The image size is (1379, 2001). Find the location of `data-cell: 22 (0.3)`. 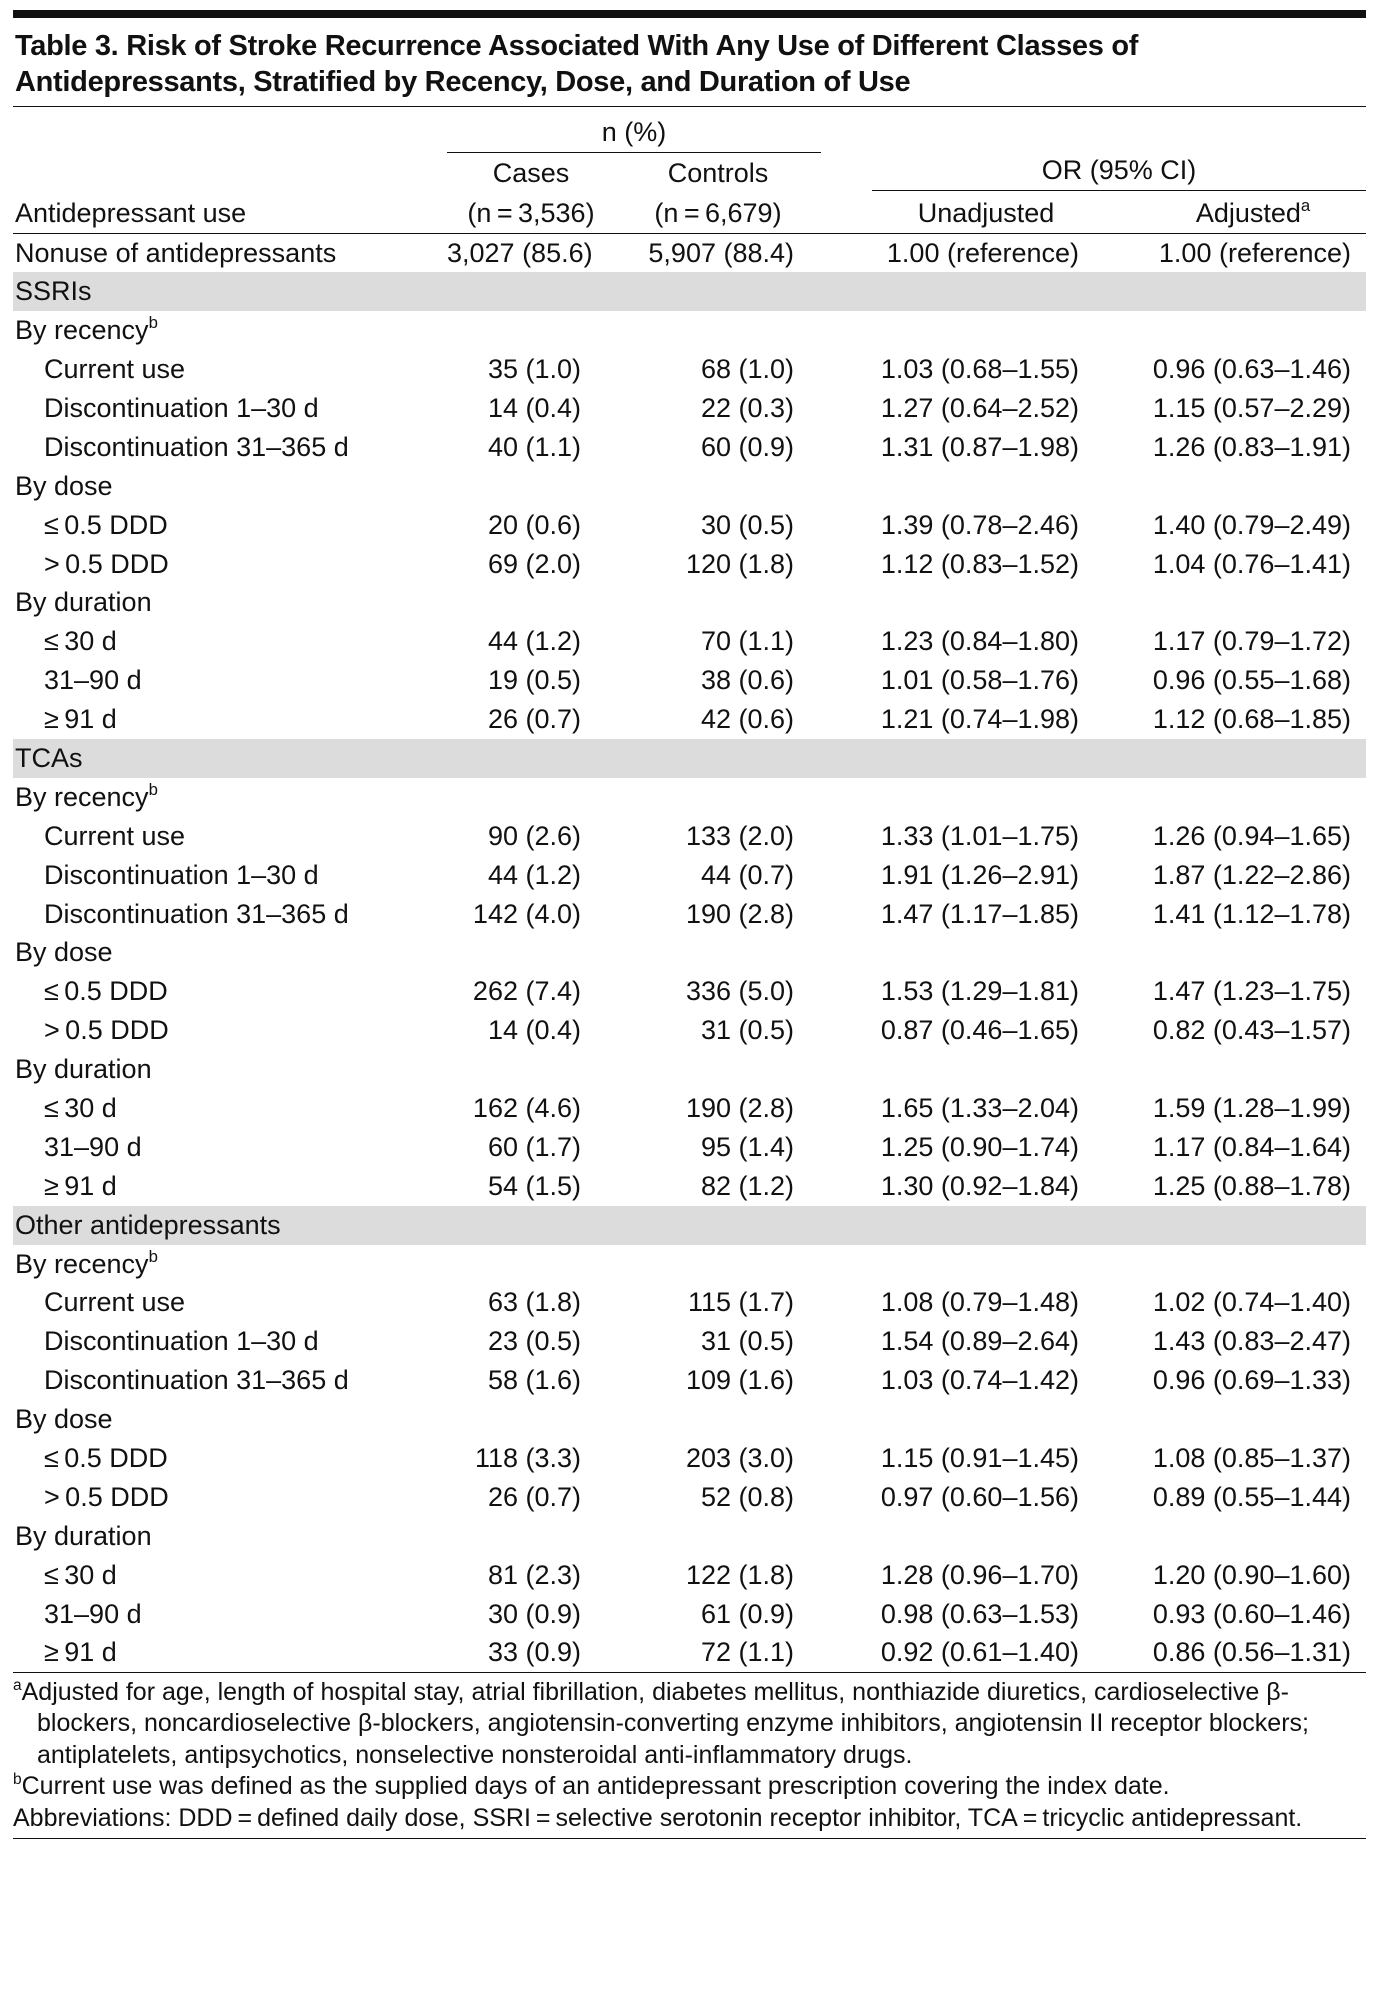

data-cell: 22 (0.3) is located at coordinates (747, 408).